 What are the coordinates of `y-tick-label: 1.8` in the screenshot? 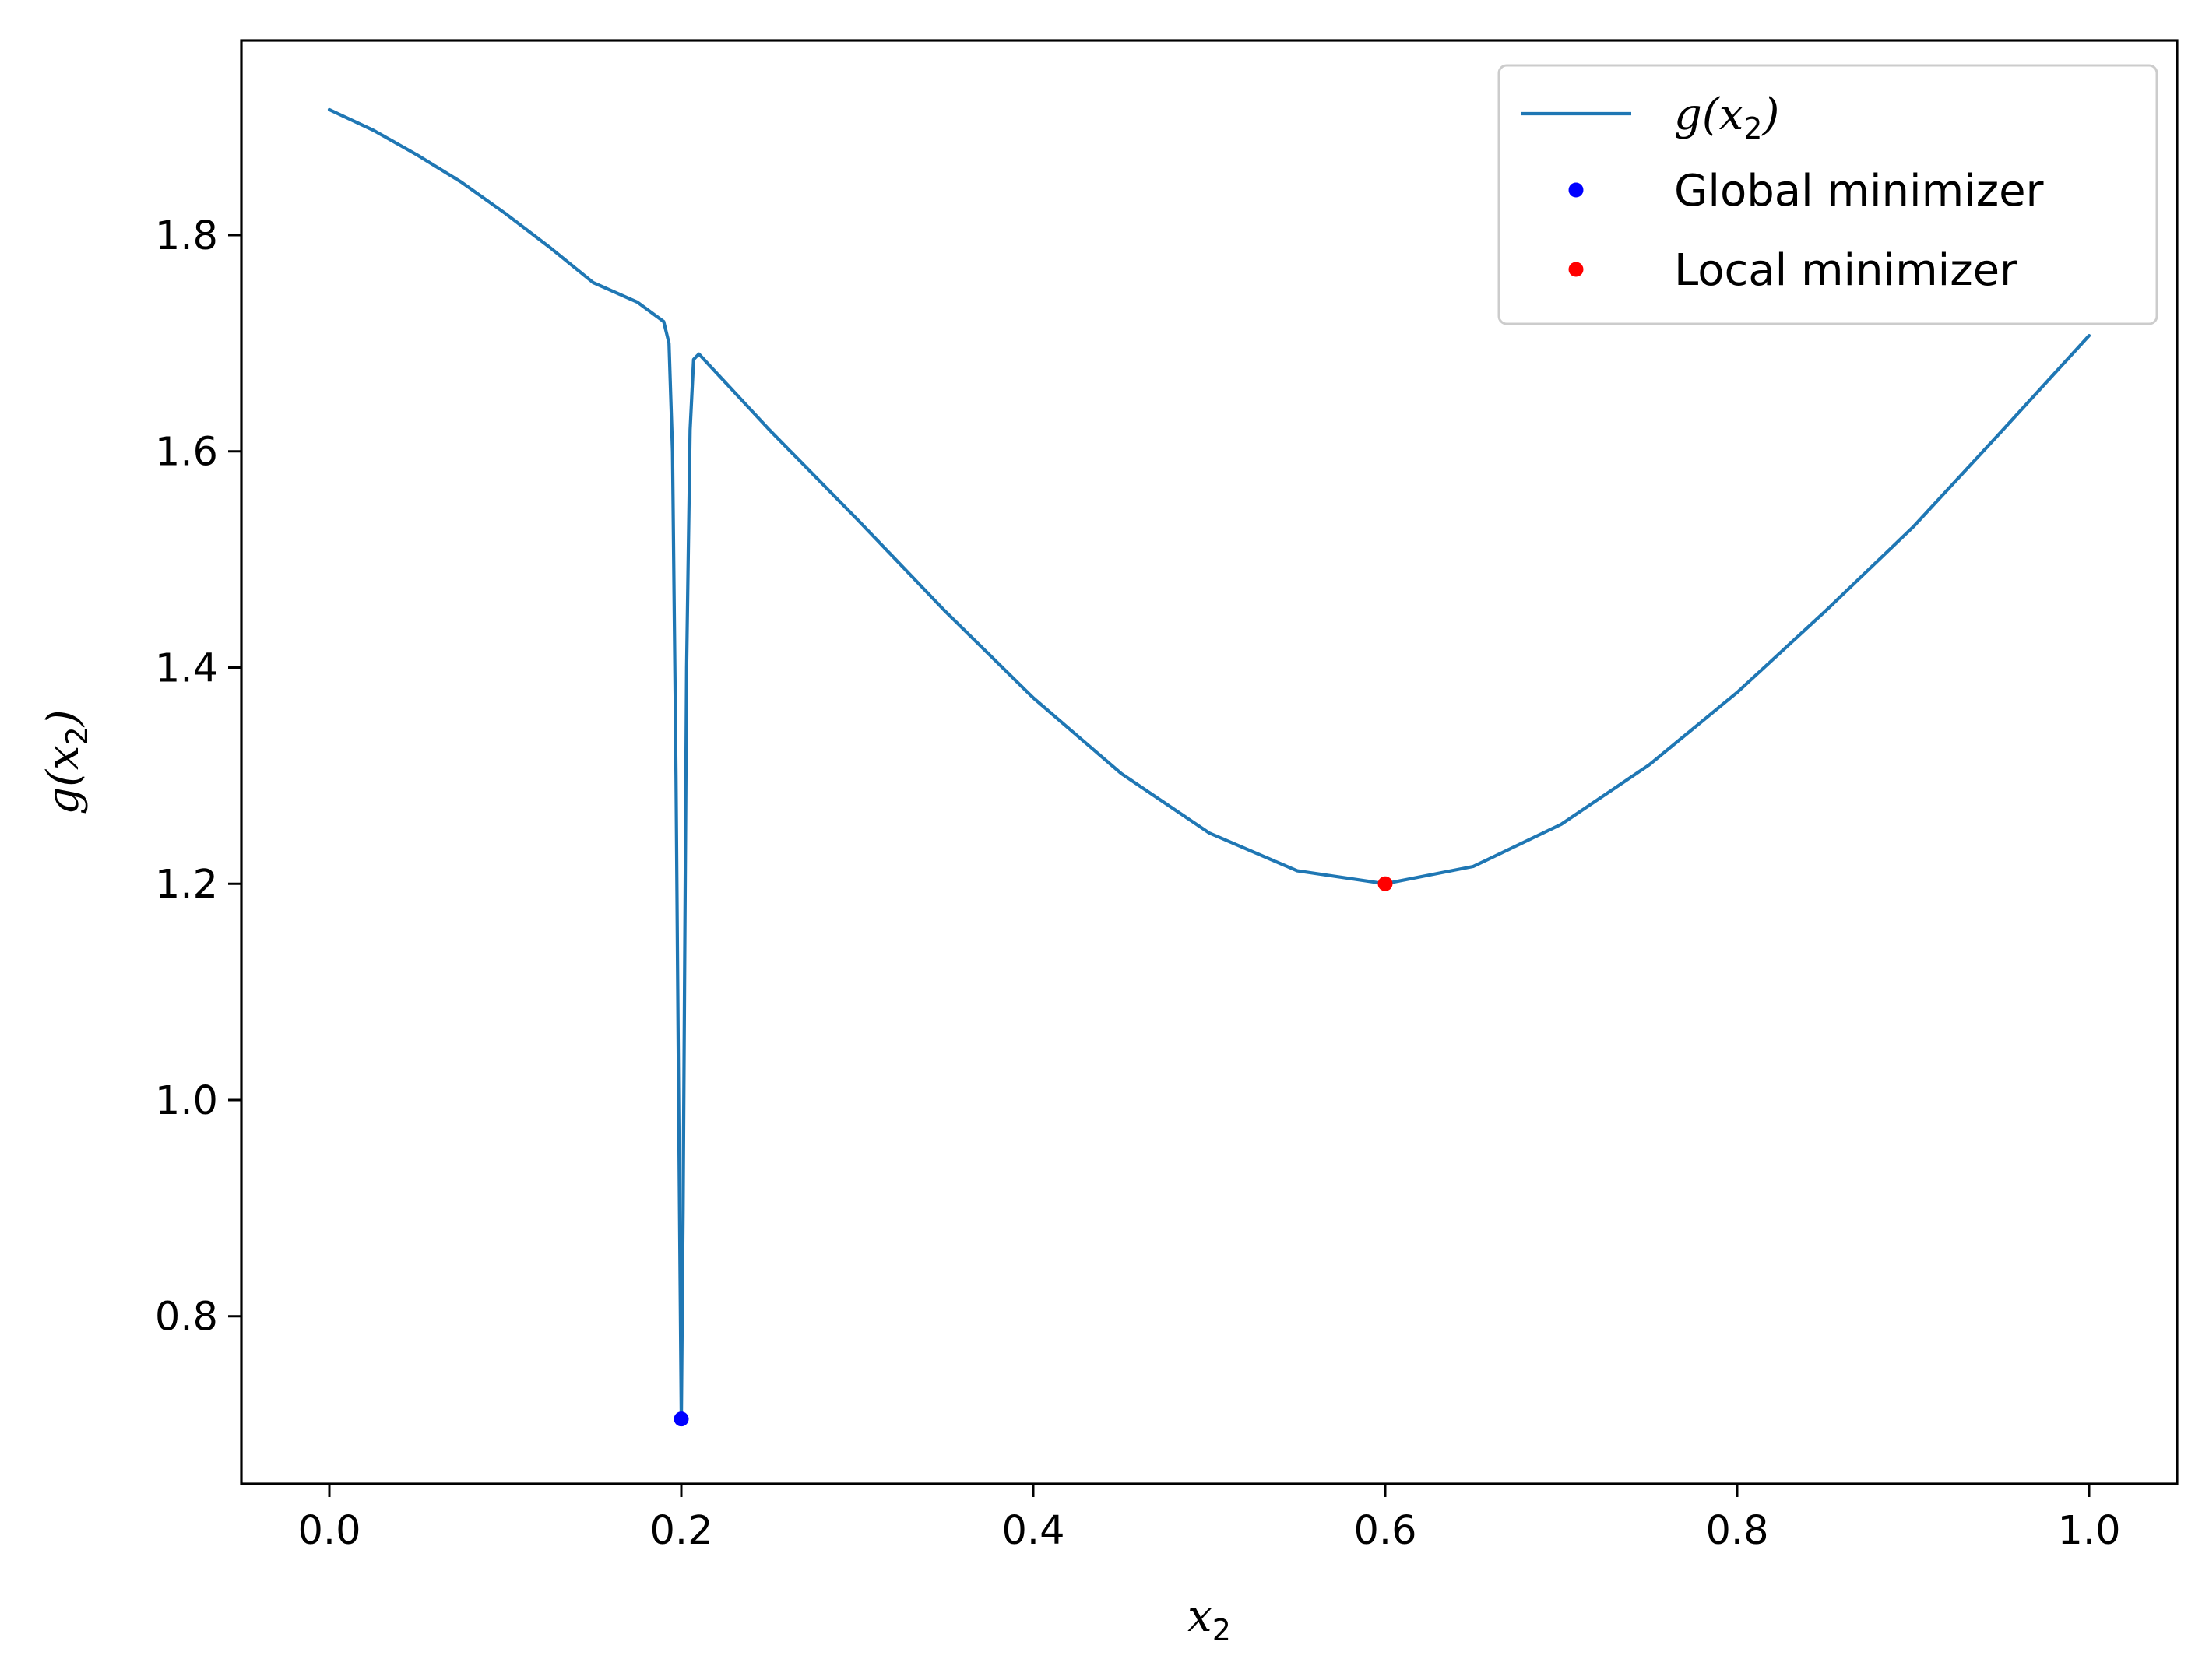 It's located at (186, 236).